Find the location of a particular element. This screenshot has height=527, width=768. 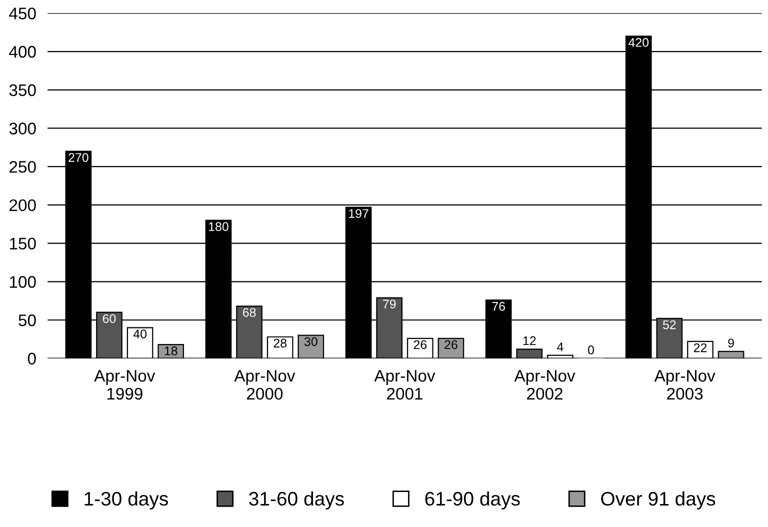

x-tick-label: Apr-Nov 2000 is located at coordinates (265, 385).